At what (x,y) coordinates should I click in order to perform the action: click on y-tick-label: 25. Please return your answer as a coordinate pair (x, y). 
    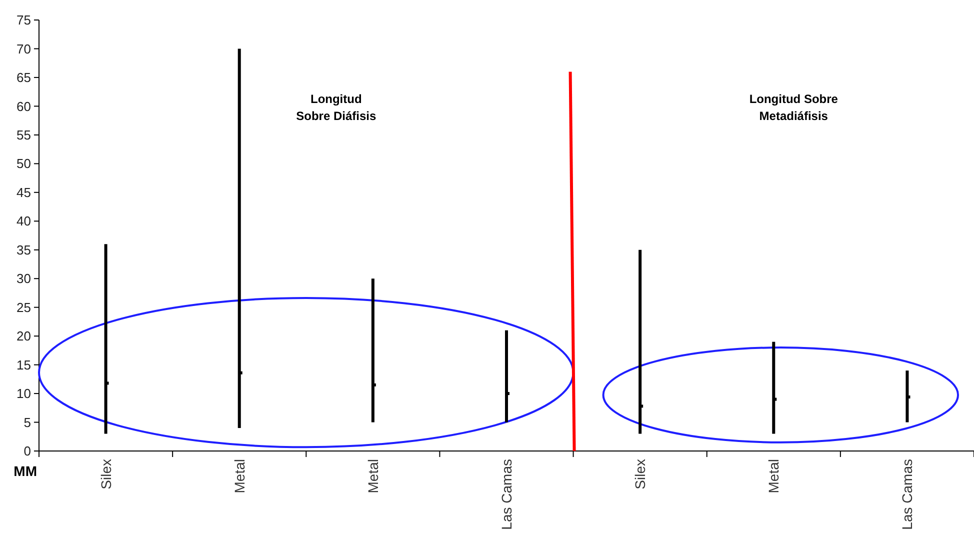
    Looking at the image, I should click on (23, 307).